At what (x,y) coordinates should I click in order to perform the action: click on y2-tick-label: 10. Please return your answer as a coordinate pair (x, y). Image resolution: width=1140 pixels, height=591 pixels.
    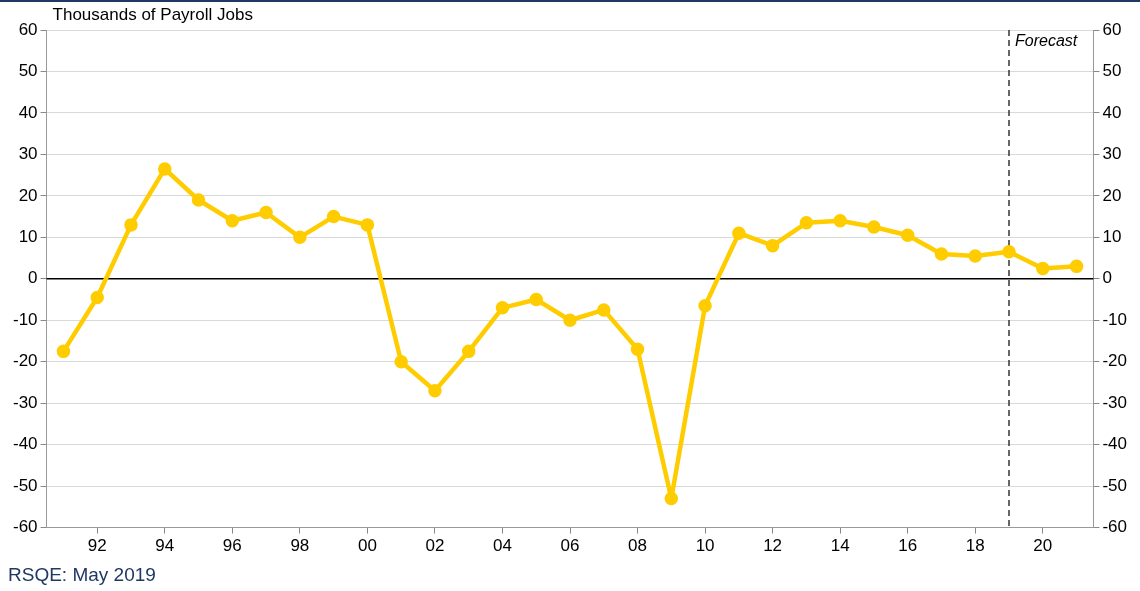
    Looking at the image, I should click on (1112, 237).